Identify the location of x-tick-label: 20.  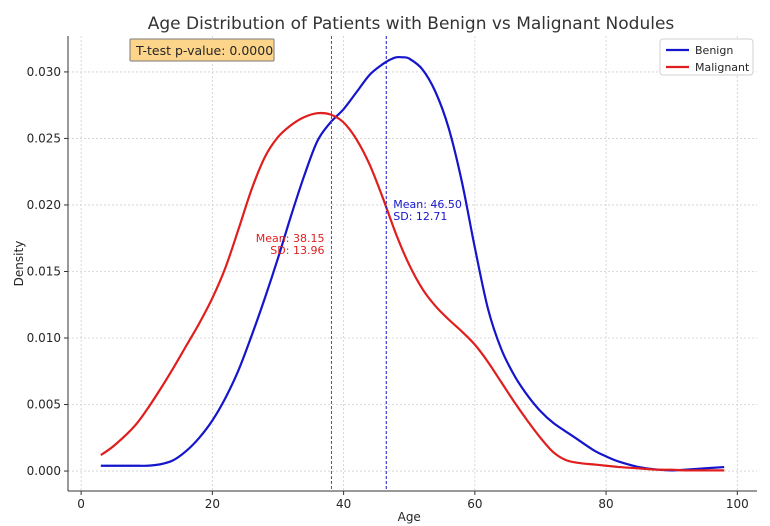
(212, 504).